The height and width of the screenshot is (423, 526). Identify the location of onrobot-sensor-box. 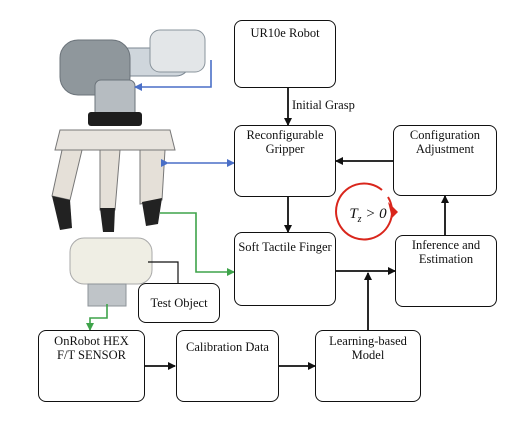
(91, 366).